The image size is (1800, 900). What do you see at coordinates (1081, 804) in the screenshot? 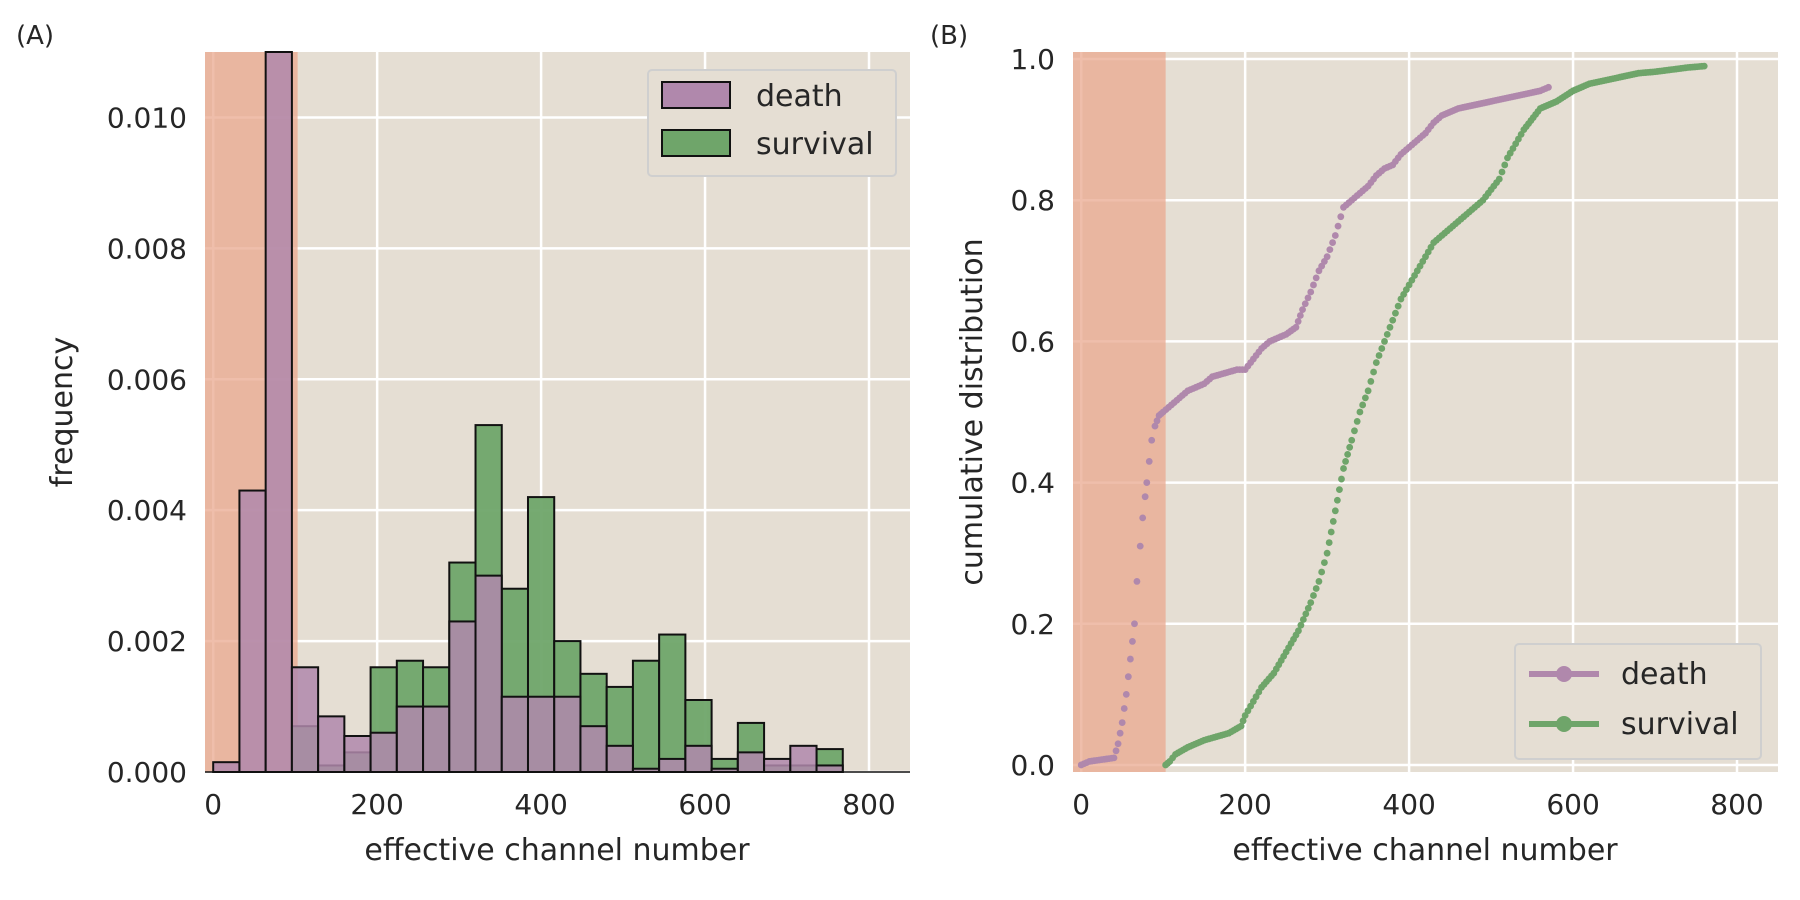
I see `plotB-x-tick-label: 0` at bounding box center [1081, 804].